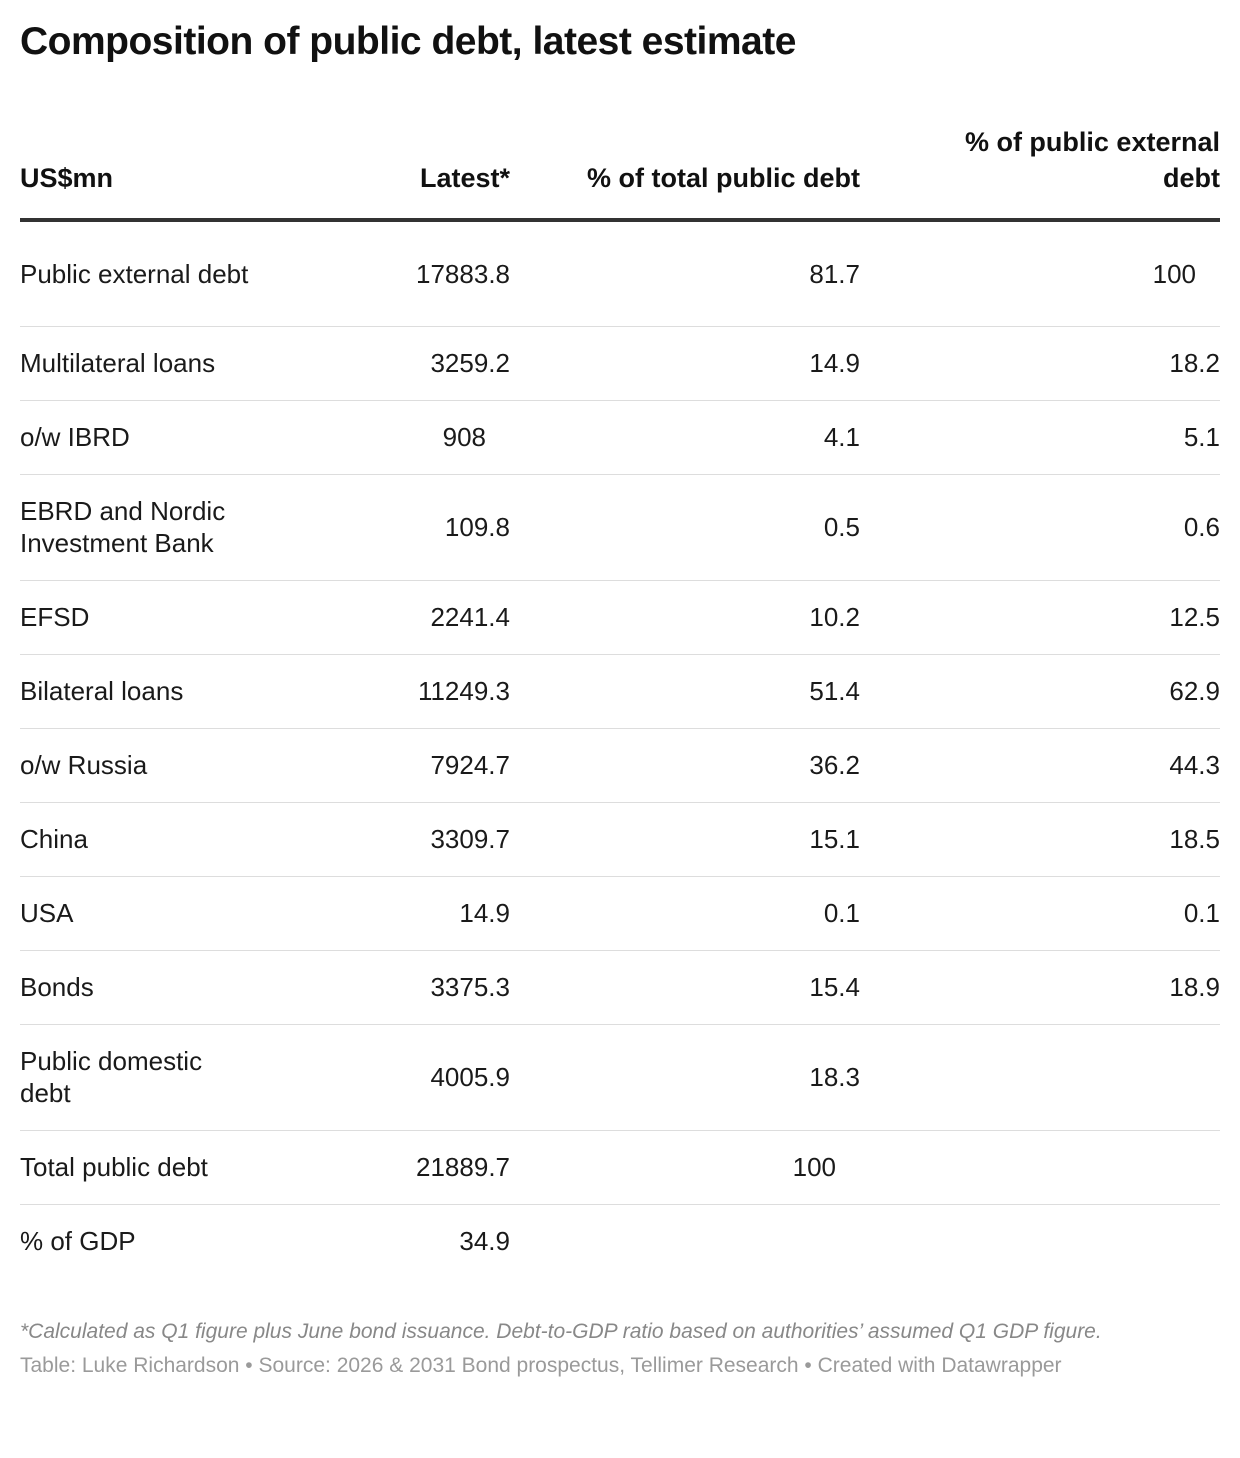  What do you see at coordinates (1040, 691) in the screenshot?
I see `cell-pct-external: 62.9` at bounding box center [1040, 691].